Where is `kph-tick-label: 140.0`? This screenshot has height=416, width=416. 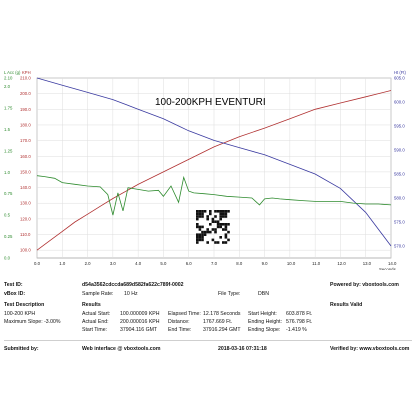 kph-tick-label: 140.0 is located at coordinates (25, 187).